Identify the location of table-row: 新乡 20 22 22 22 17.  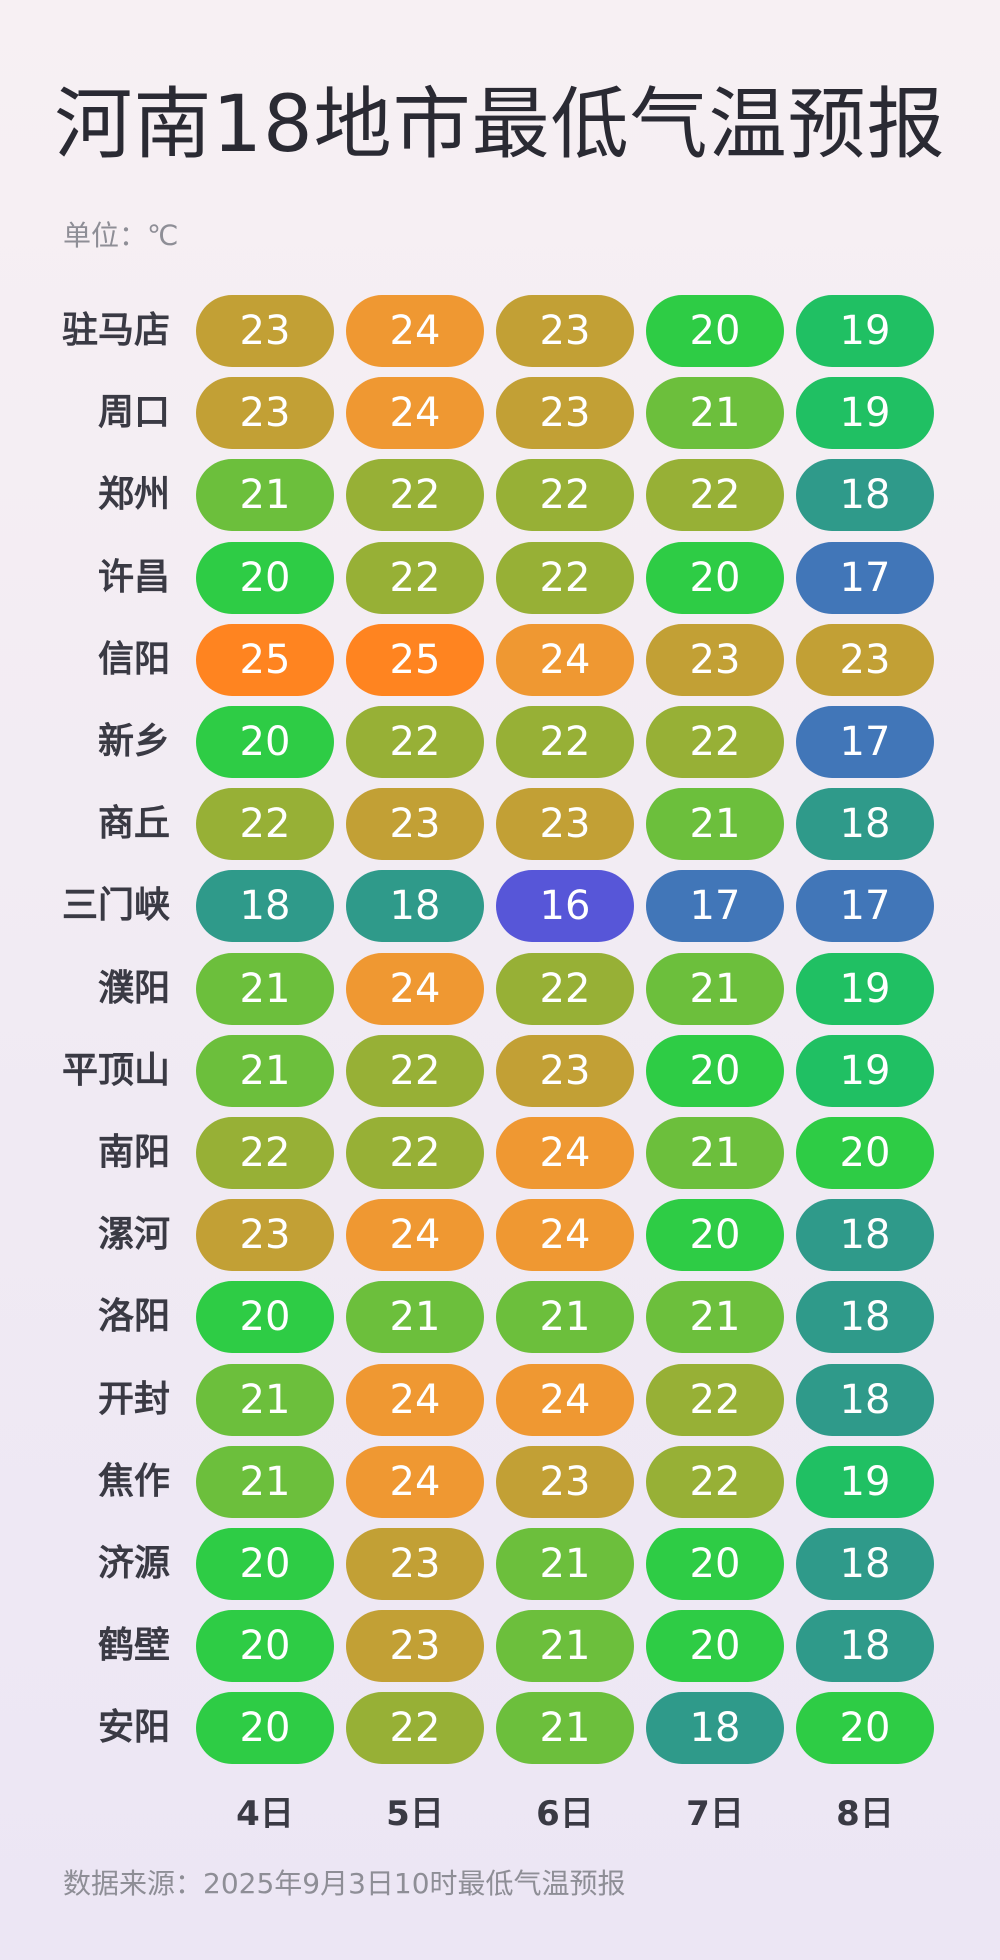
(500, 742).